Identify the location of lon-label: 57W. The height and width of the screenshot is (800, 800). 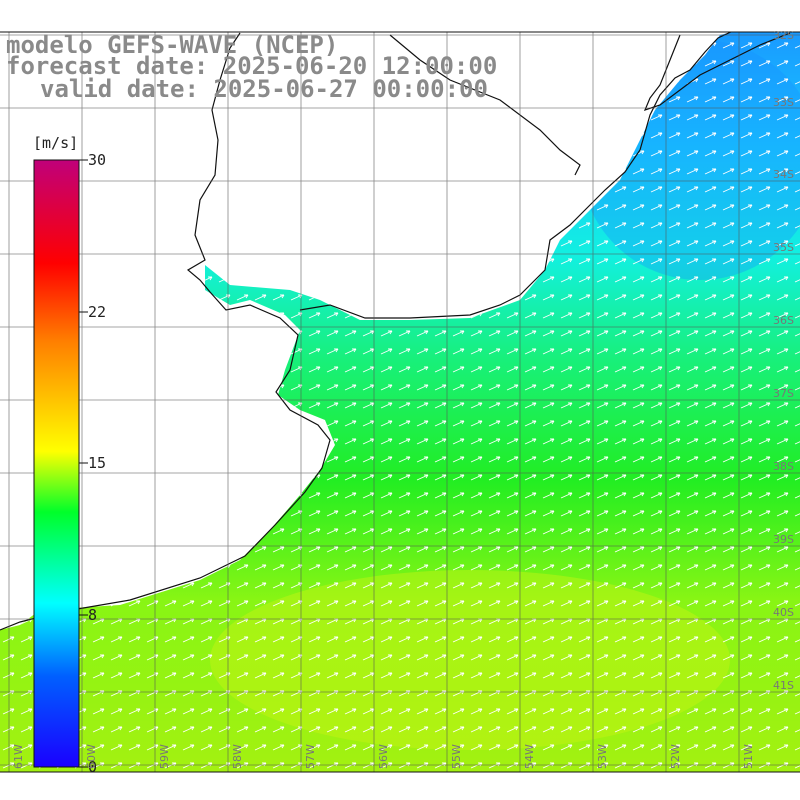
(310, 756).